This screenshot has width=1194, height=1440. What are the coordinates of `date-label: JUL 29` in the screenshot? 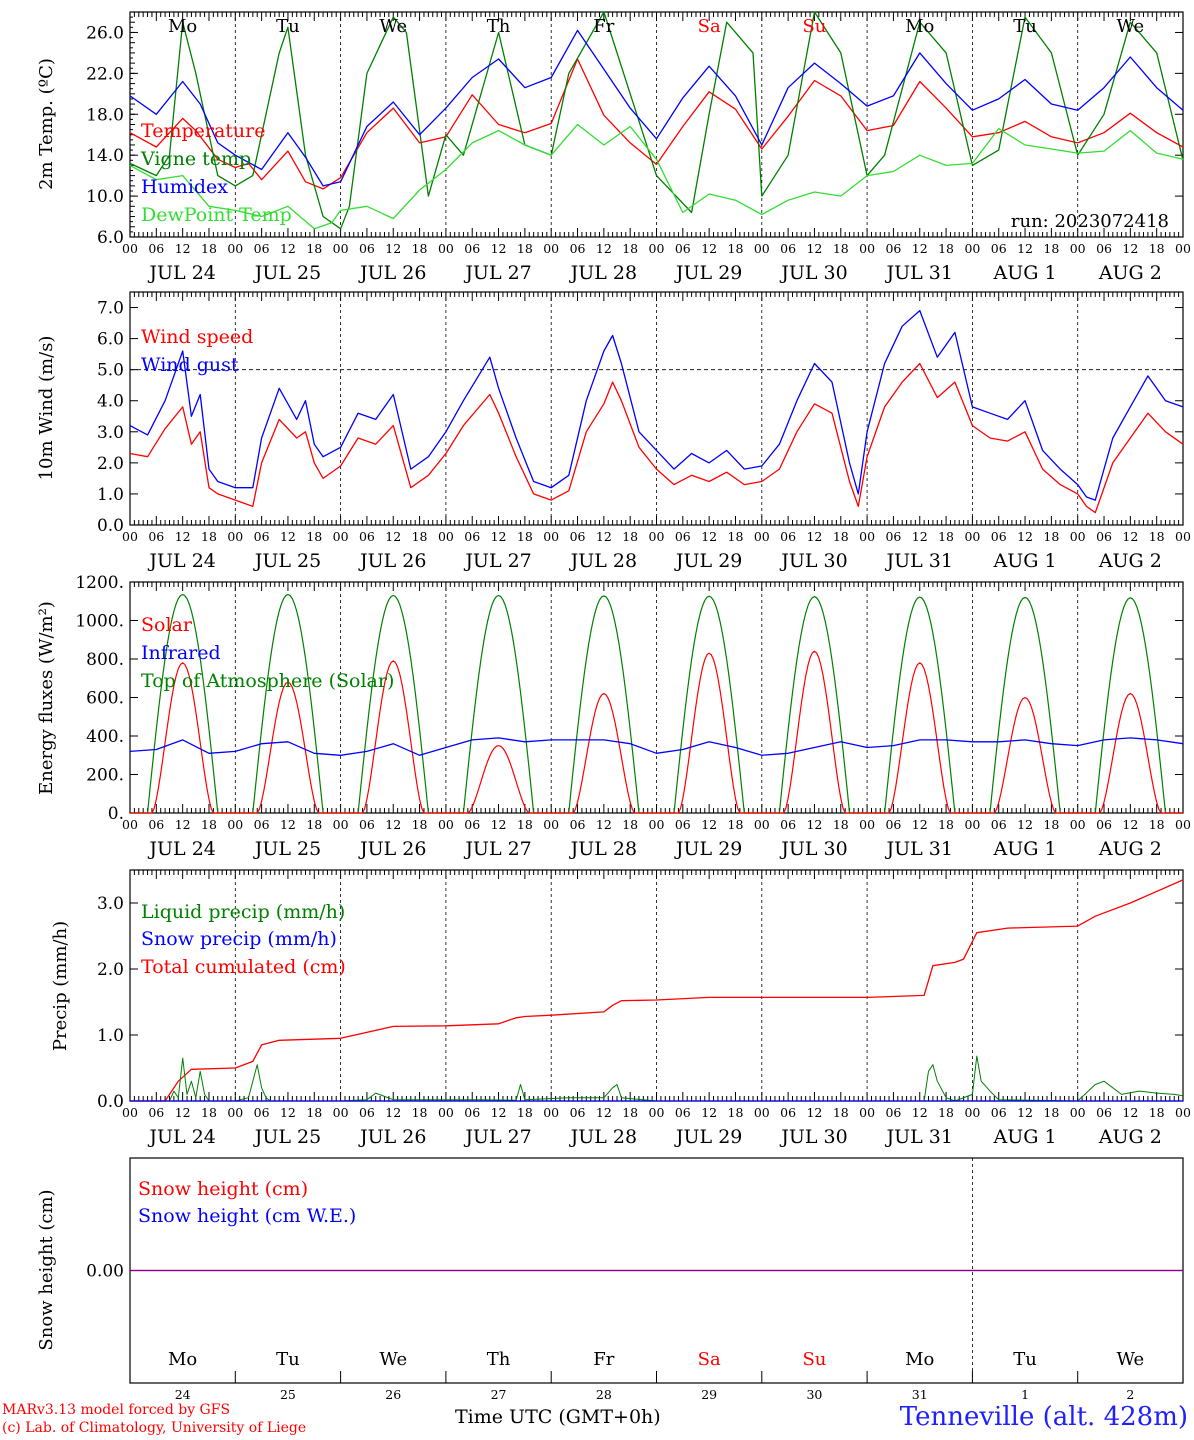 It's located at (708, 273).